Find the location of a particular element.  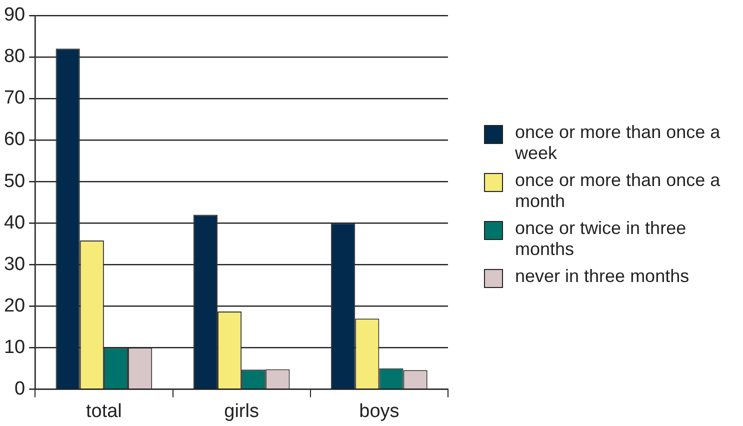

x-tick-label: total is located at coordinates (104, 411).